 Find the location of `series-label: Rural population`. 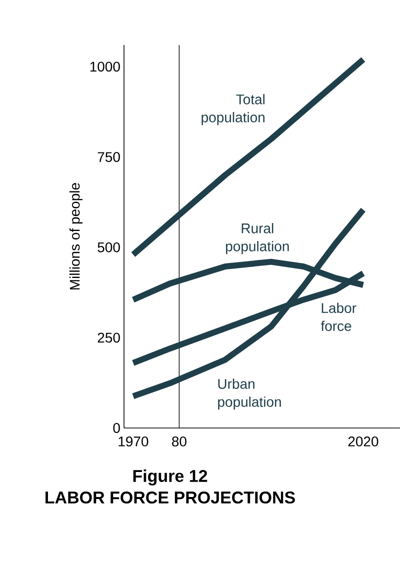

series-label: Rural population is located at coordinates (257, 238).